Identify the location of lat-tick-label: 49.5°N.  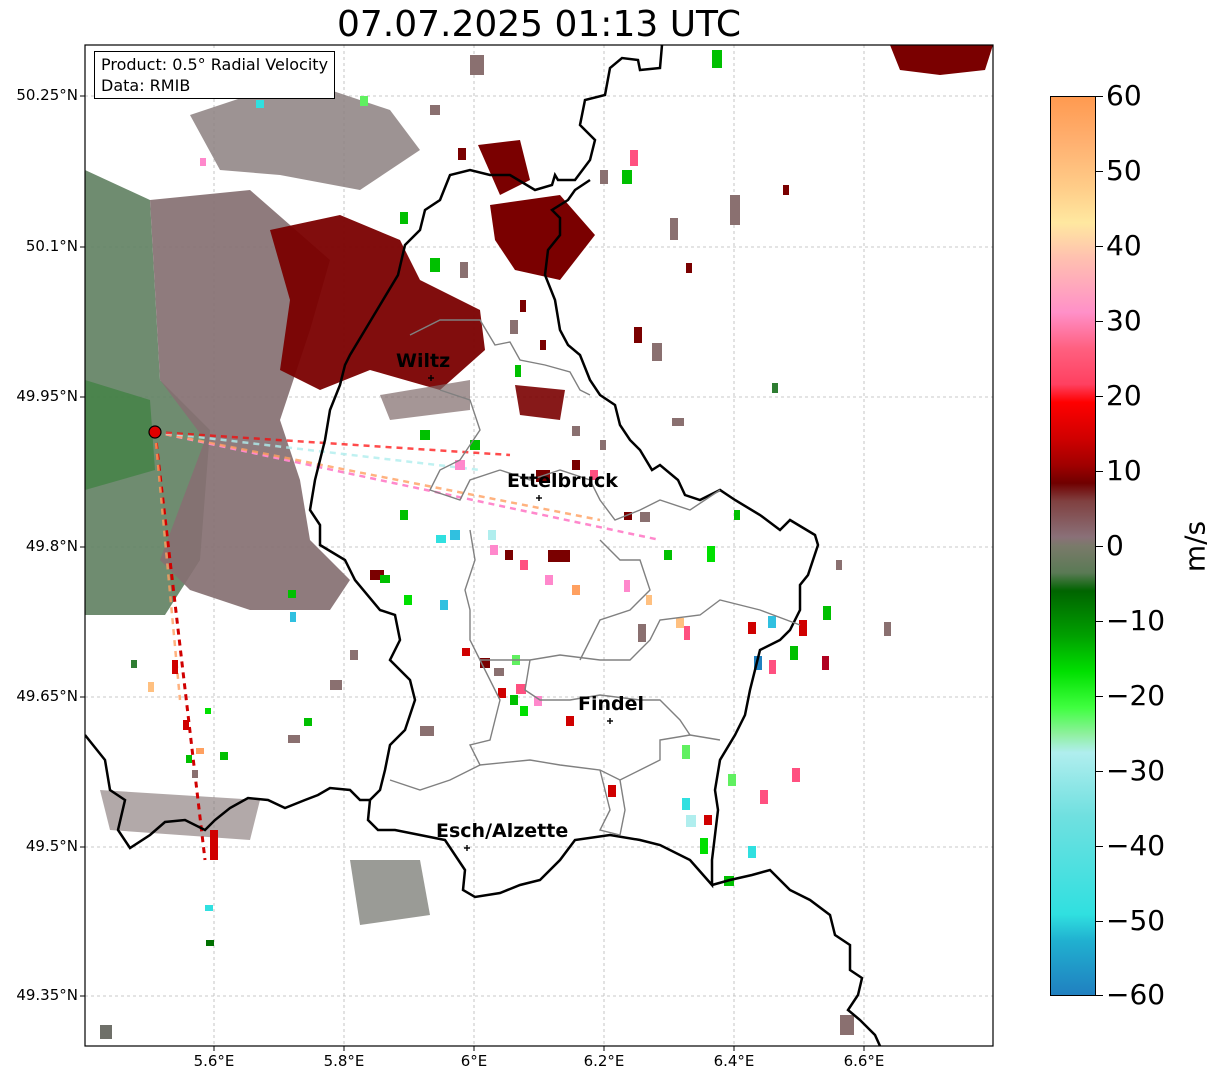
(51, 846).